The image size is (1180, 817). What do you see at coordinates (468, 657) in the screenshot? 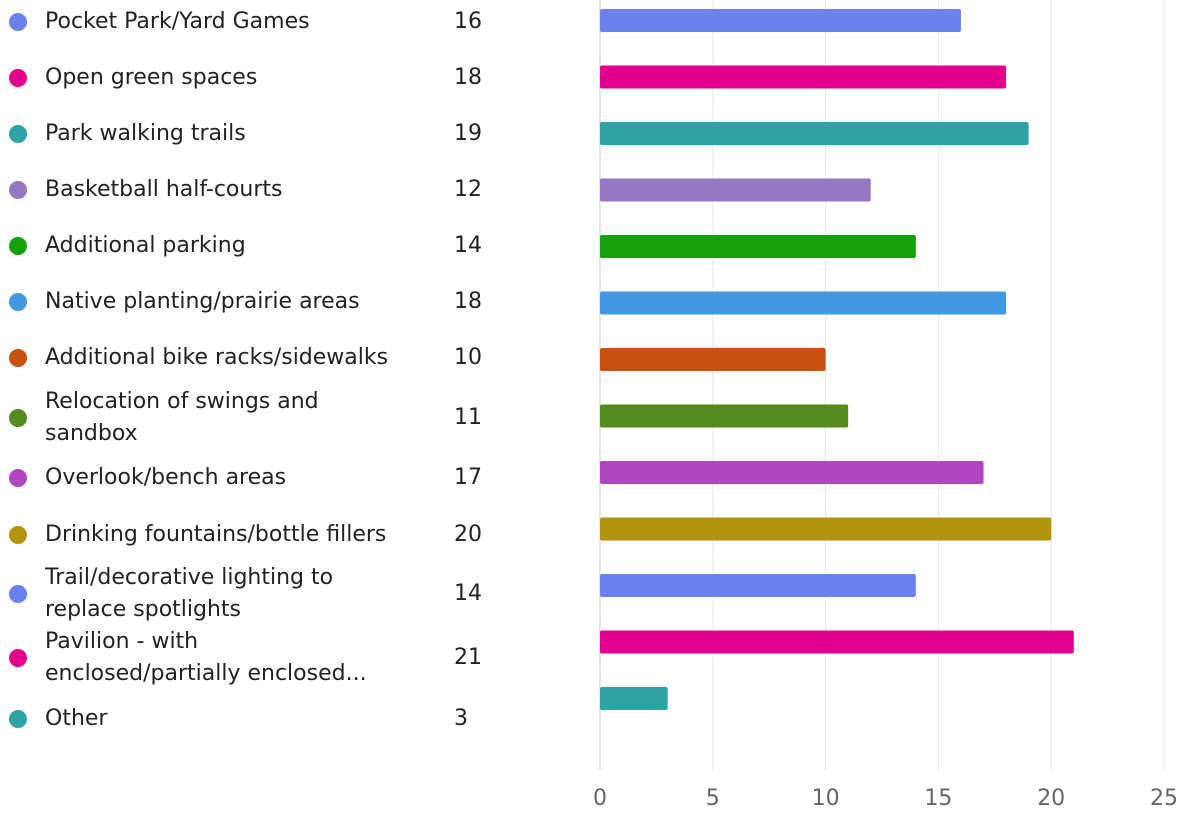
I see `legend-count: 21` at bounding box center [468, 657].